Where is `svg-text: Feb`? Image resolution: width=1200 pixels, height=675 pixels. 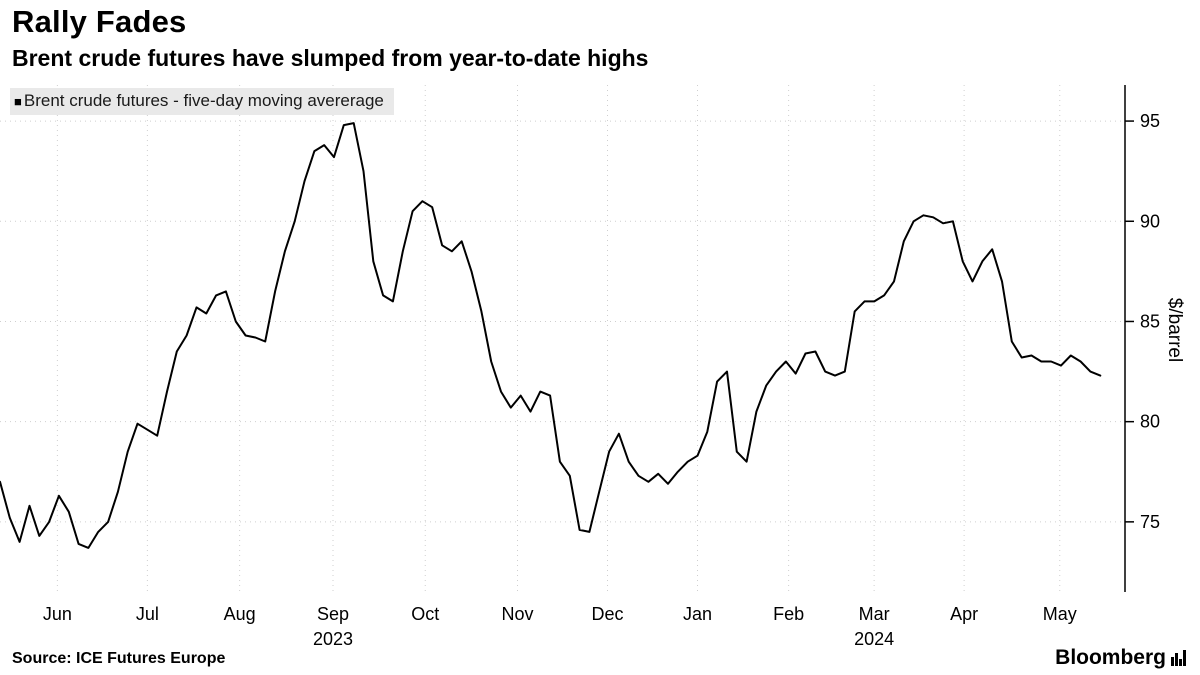 svg-text: Feb is located at coordinates (788, 614).